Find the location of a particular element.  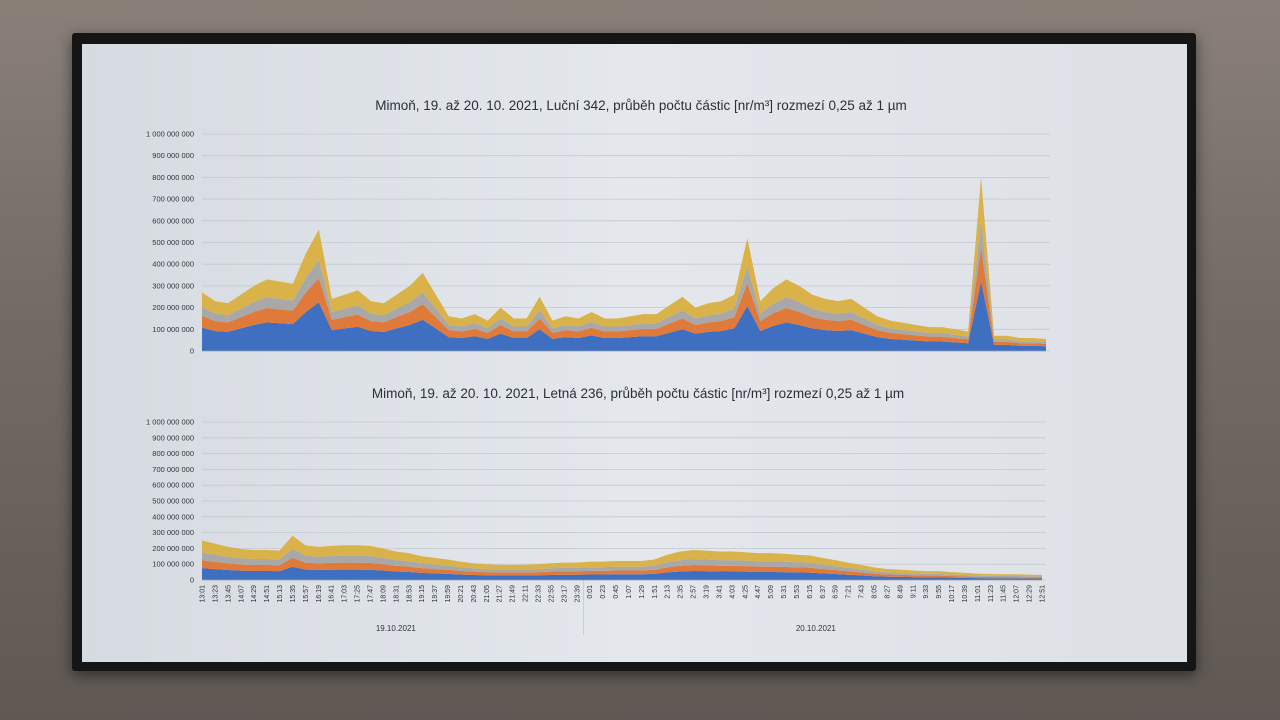

x-tick-label: 0:01 is located at coordinates (590, 592).